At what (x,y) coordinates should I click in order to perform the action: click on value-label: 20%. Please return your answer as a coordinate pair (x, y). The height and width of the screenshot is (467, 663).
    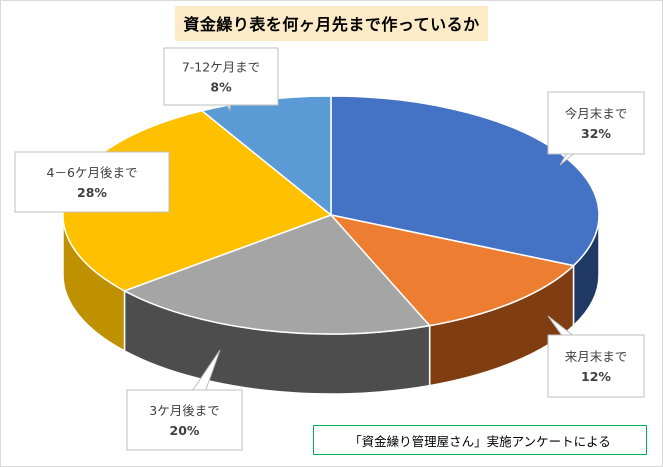
    Looking at the image, I should click on (185, 430).